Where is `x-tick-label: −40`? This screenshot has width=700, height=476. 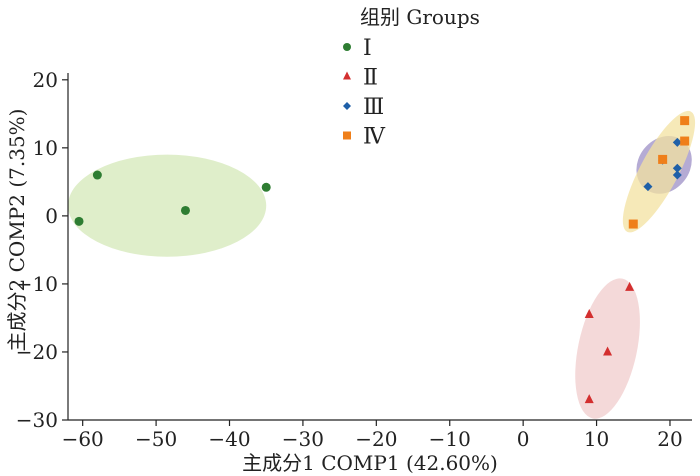 x-tick-label: −40 is located at coordinates (229, 439).